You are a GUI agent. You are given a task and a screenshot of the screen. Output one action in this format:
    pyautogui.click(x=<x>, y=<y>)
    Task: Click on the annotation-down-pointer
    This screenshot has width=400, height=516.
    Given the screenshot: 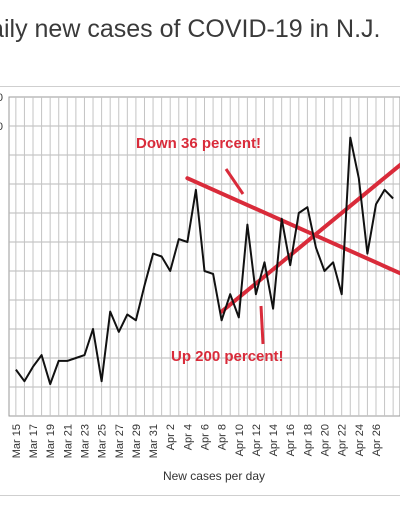 What is the action you would take?
    pyautogui.click(x=234, y=181)
    